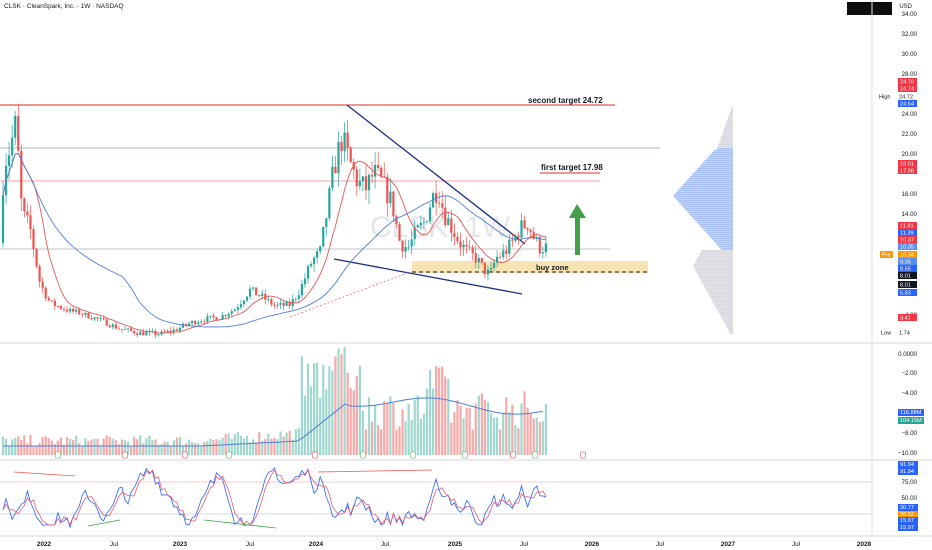 The height and width of the screenshot is (550, 932). What do you see at coordinates (436, 174) in the screenshot?
I see `upper-trendline` at bounding box center [436, 174].